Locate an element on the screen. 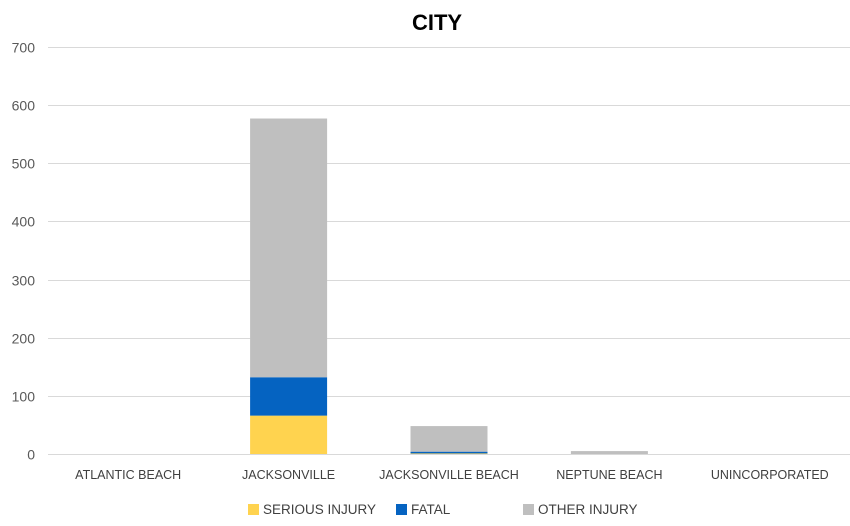 The width and height of the screenshot is (850, 526). y-axis-tick-labels: 0 100 200 300 400 500 600 700 is located at coordinates (24, 251).